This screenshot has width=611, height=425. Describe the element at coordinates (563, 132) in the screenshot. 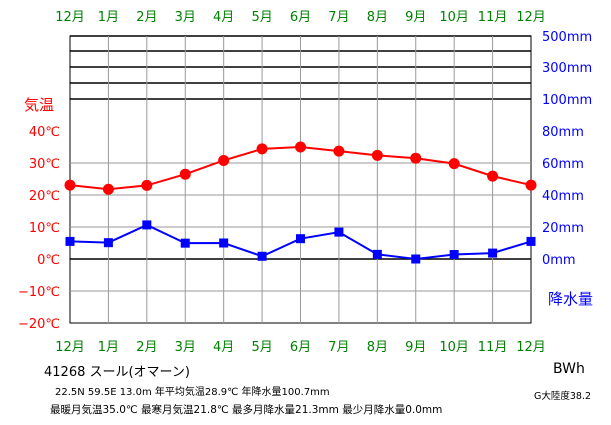

I see `precipitation-tick-label: 80mm` at that location.